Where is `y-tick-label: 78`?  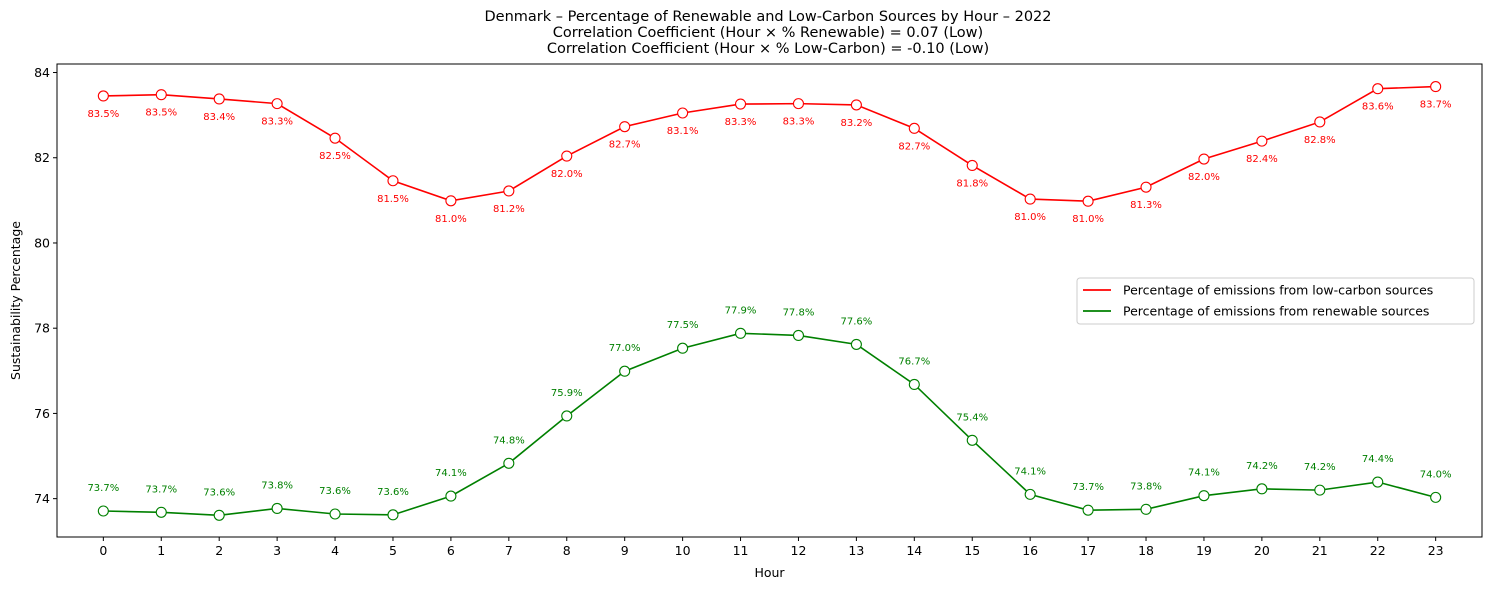 y-tick-label: 78 is located at coordinates (42, 328).